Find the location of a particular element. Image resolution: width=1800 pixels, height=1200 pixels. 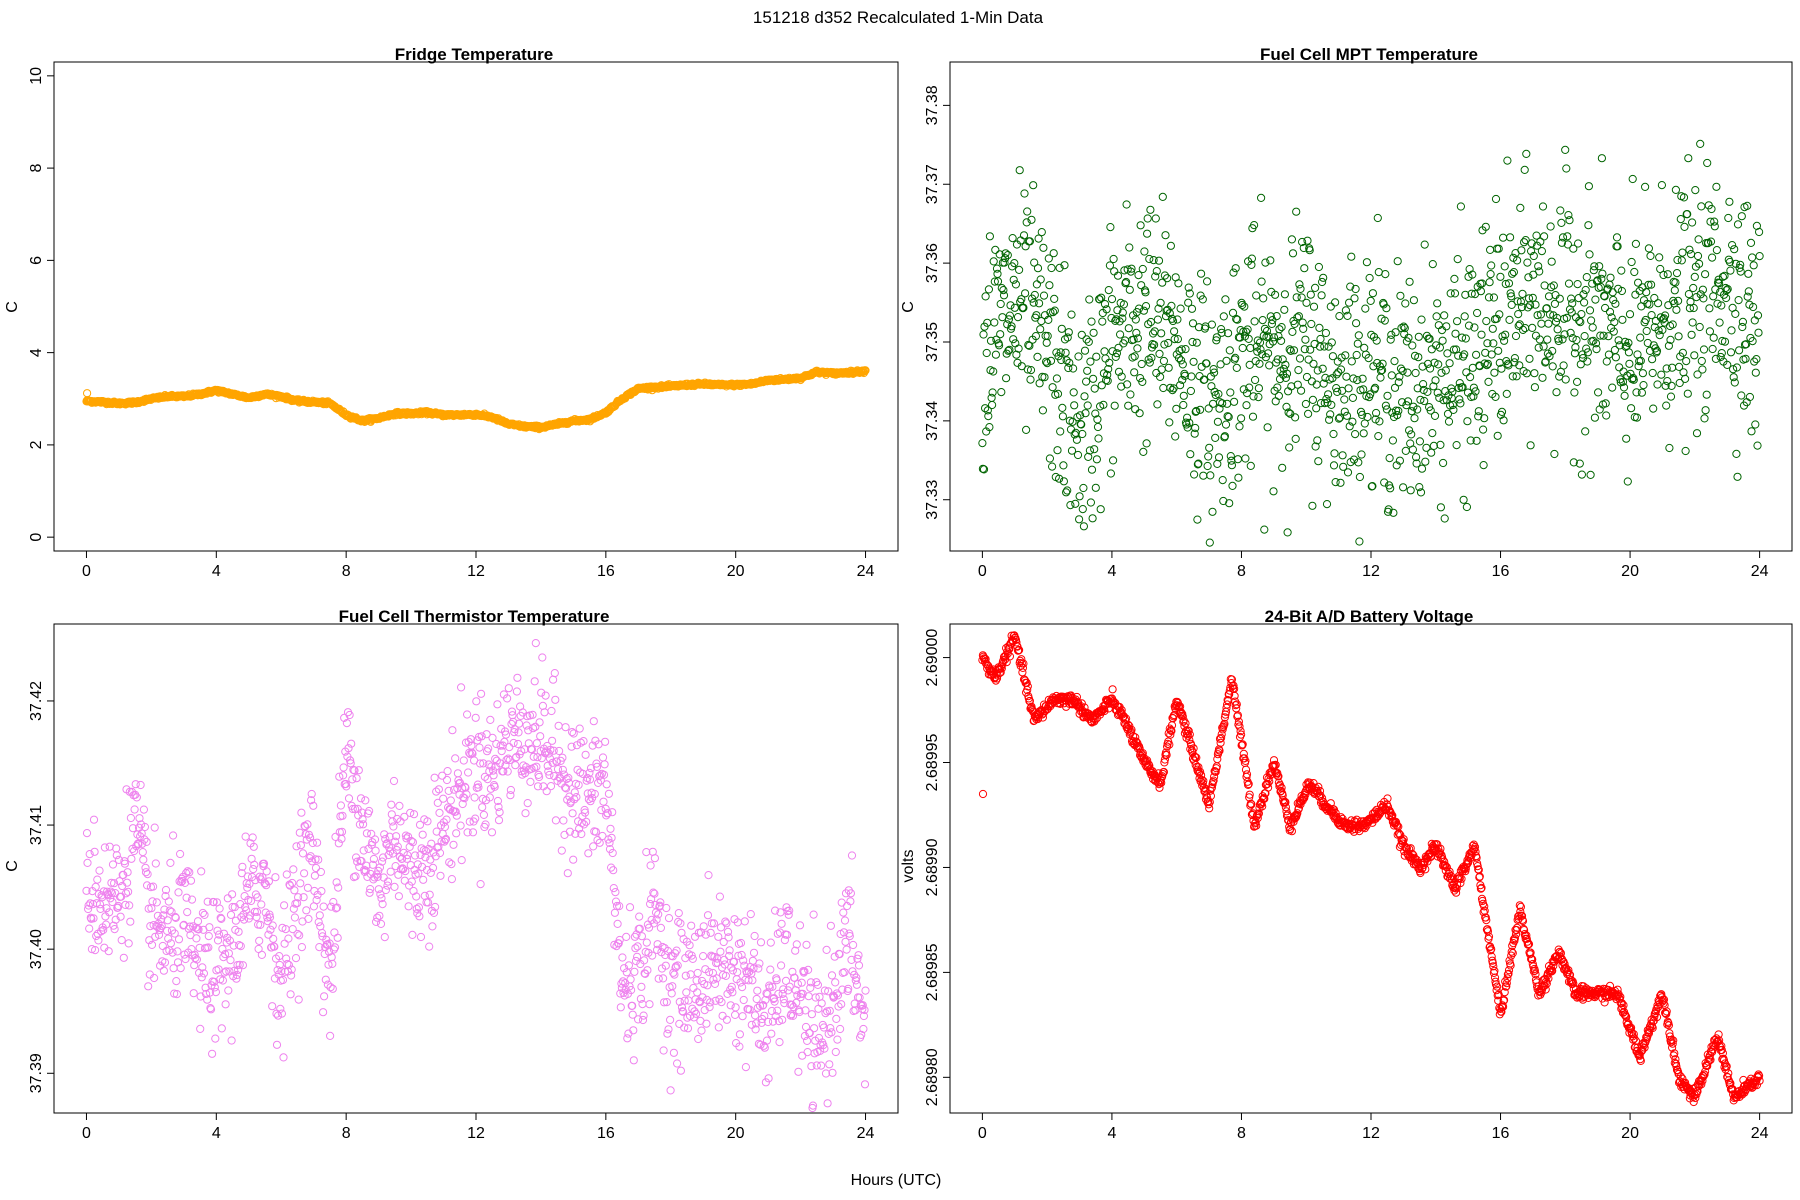

x-tick-label: 16 is located at coordinates (1501, 1133).